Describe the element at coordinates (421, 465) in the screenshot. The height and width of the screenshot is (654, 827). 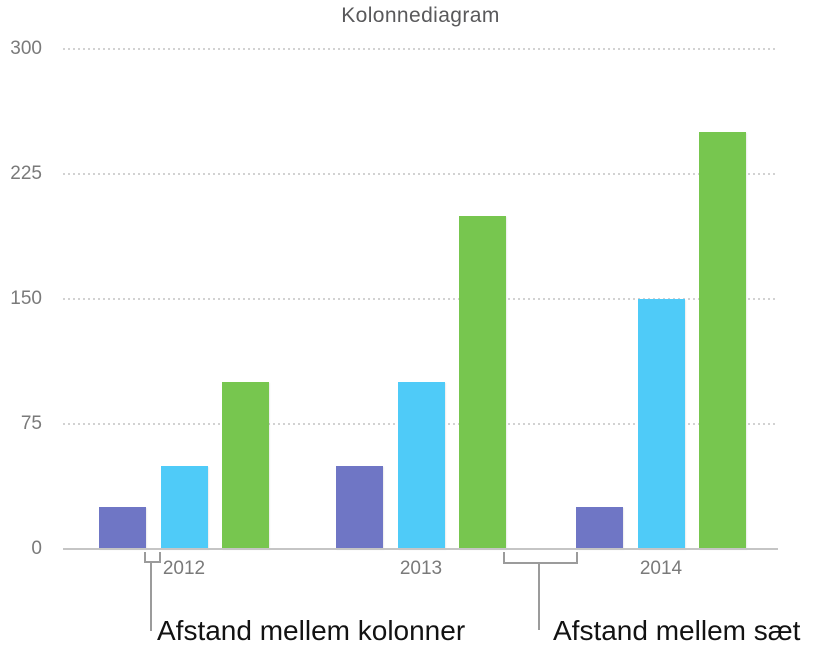
I see `bar-2013-series2` at that location.